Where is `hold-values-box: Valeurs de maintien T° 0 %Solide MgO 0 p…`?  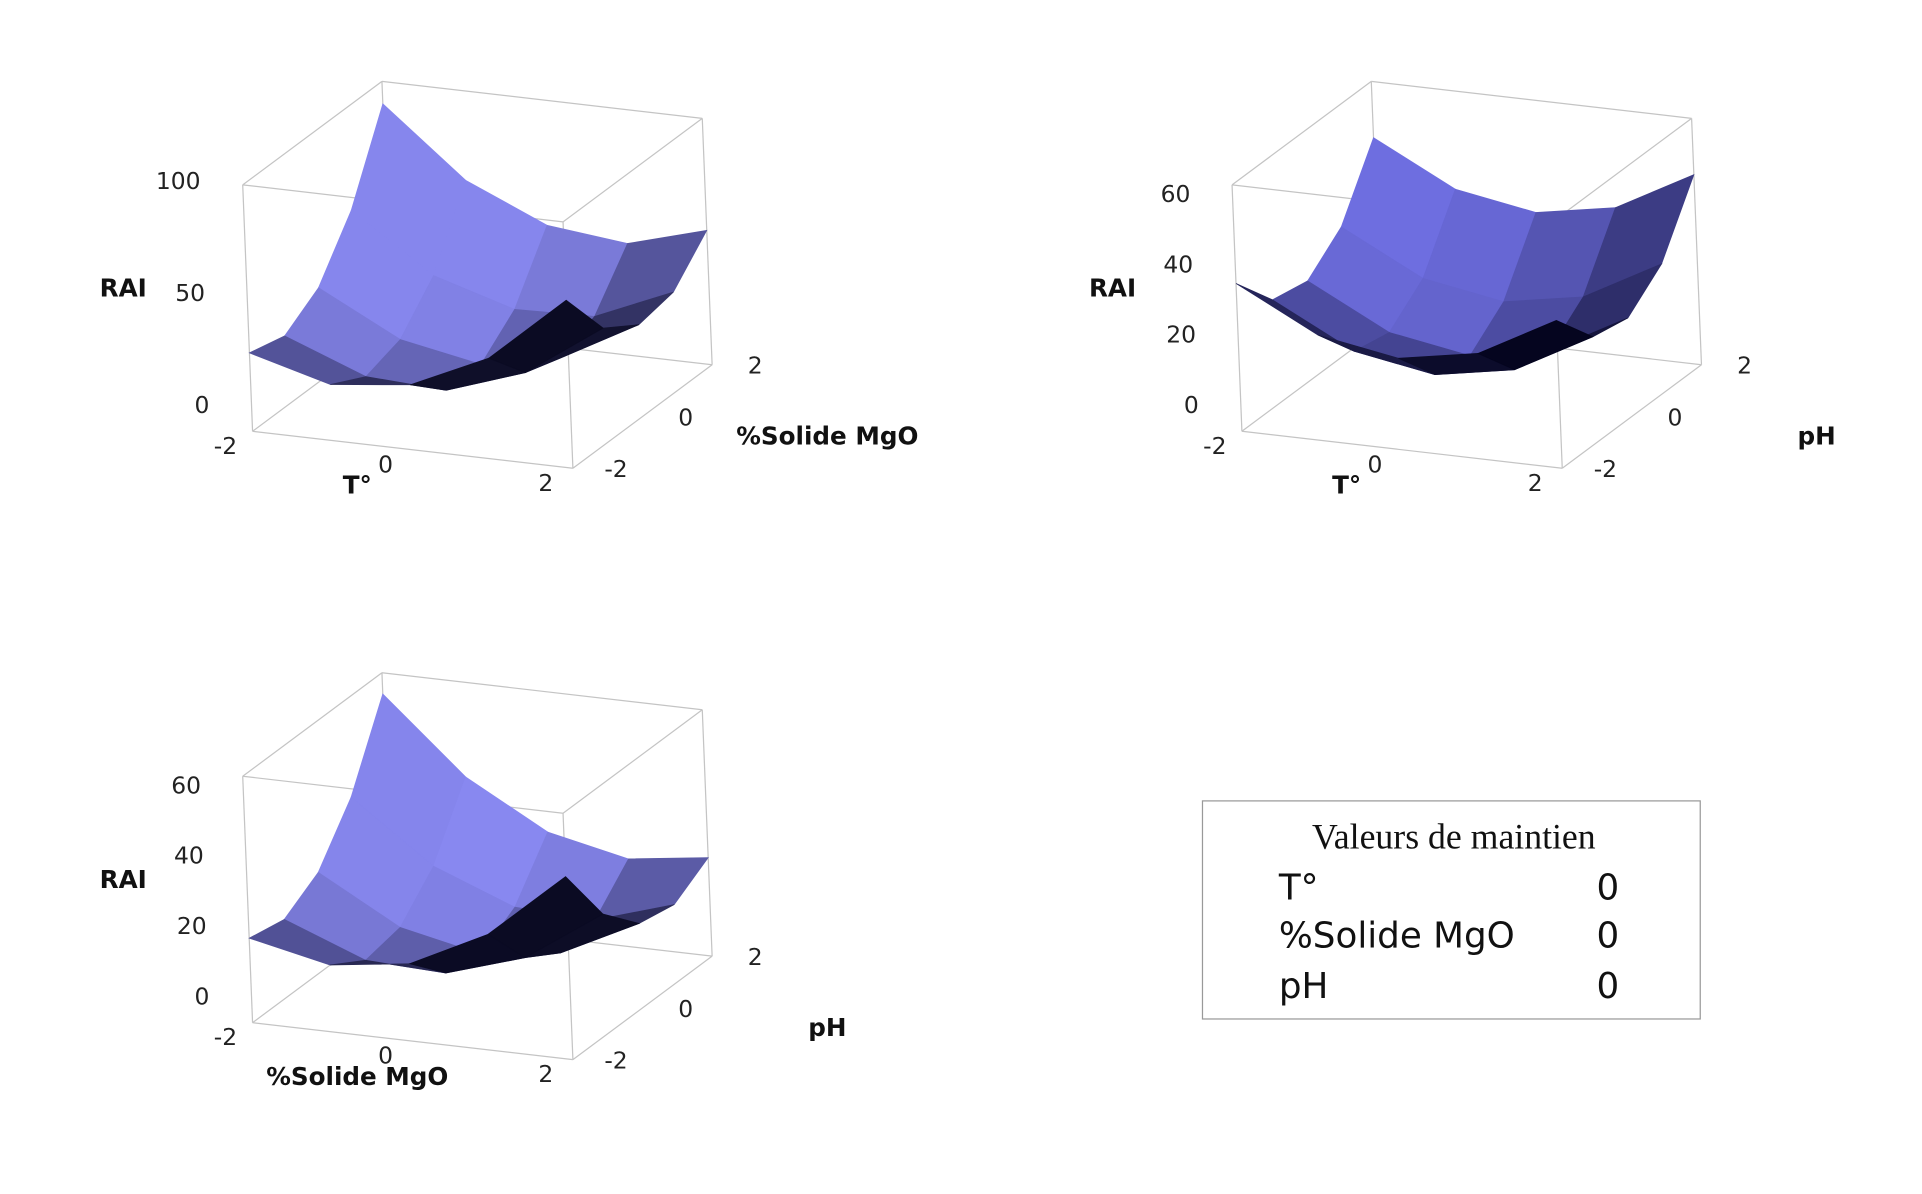 hold-values-box: Valeurs de maintien T° 0 %Solide MgO 0 p… is located at coordinates (1451, 910).